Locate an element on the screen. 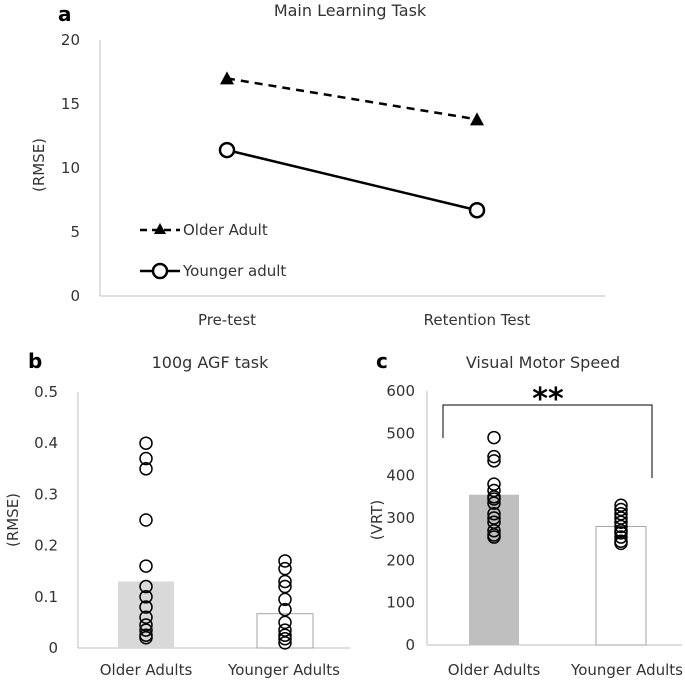  panel-c-xtick-younger: Younger Adults is located at coordinates (626, 670).